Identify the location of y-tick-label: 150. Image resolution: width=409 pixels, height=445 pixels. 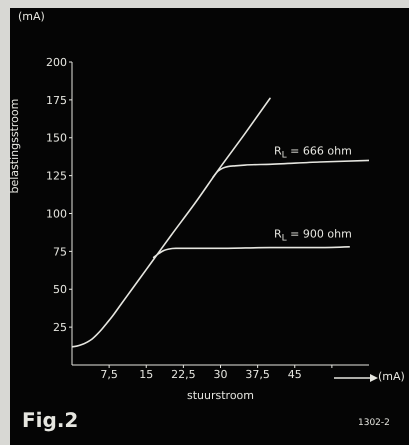
(56, 138).